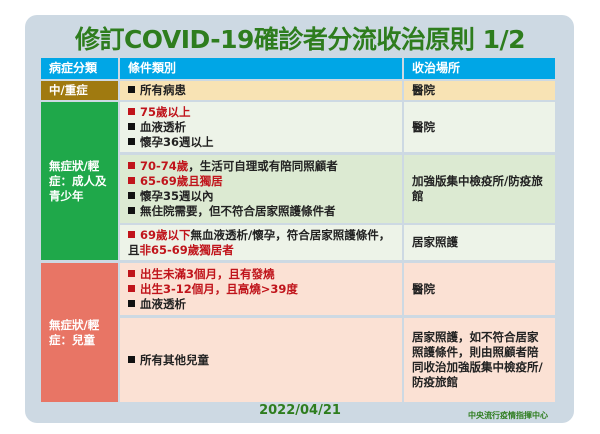 Image resolution: width=600 pixels, height=434 pixels. I want to click on condition-item: 懷孕35週以內, so click(261, 196).